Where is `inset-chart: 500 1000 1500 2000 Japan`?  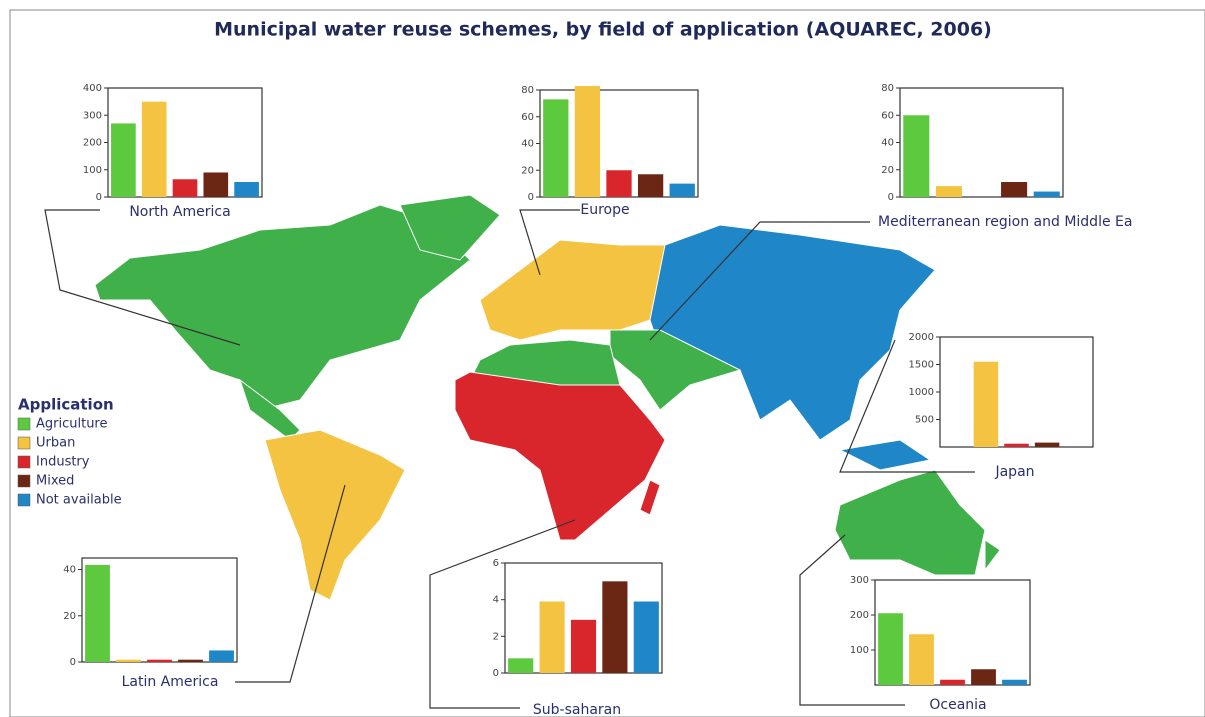 inset-chart: 500 1000 1500 2000 Japan is located at coordinates (1001, 406).